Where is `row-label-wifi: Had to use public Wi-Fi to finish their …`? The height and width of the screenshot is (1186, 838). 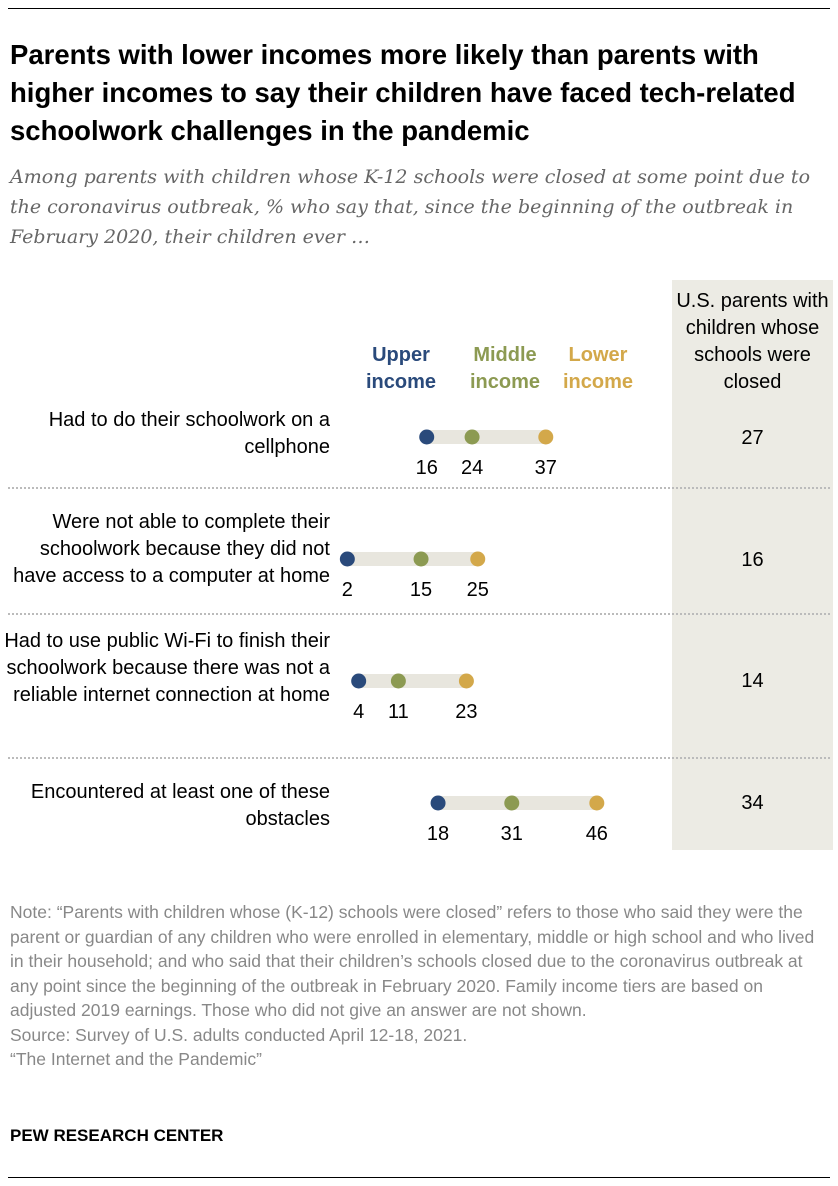
row-label-wifi: Had to use public Wi-Fi to finish their … is located at coordinates (167, 668).